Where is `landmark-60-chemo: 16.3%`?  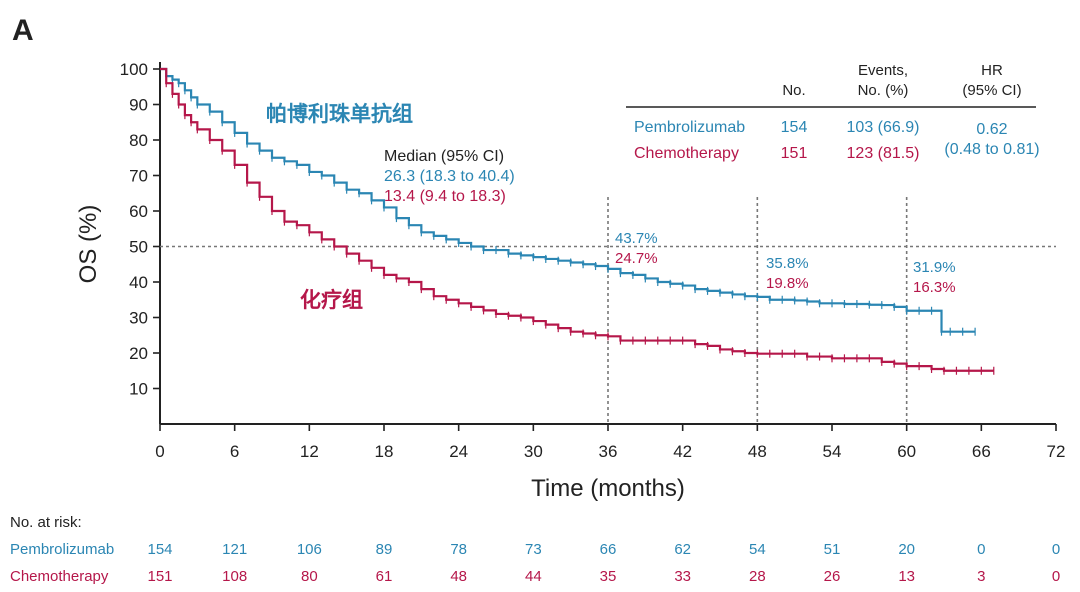 landmark-60-chemo: 16.3% is located at coordinates (934, 287).